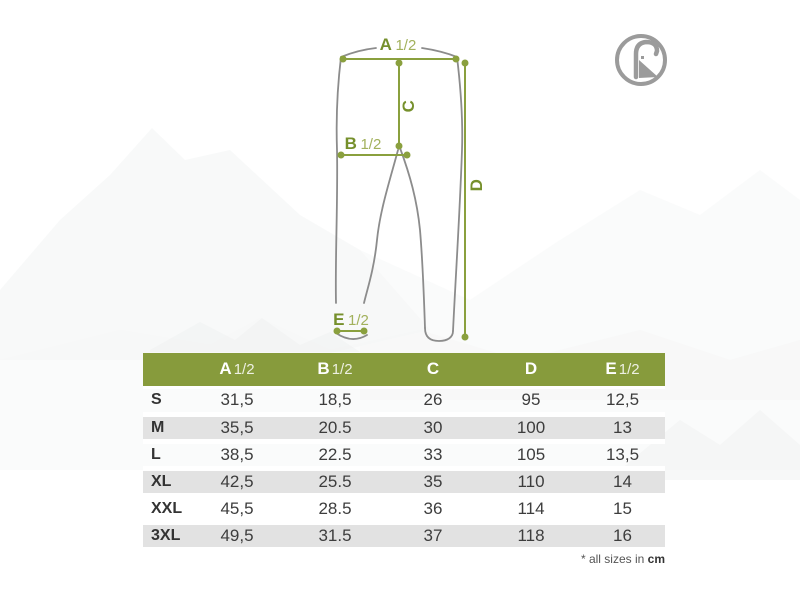 The width and height of the screenshot is (800, 600). Describe the element at coordinates (404, 535) in the screenshot. I see `table-row-3xl: 3XL 49,5 31.5 37 118 16` at that location.